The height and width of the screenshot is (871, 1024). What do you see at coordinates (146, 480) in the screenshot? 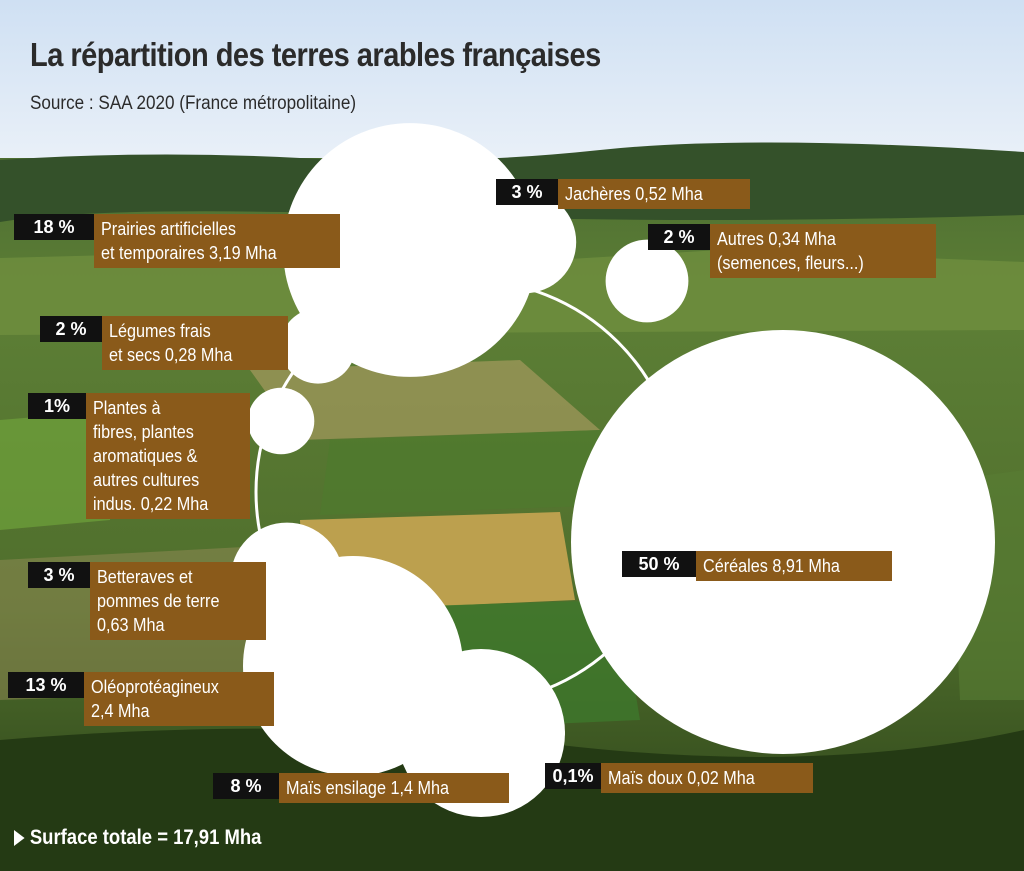
I see `category-text-line: autres cultures` at bounding box center [146, 480].